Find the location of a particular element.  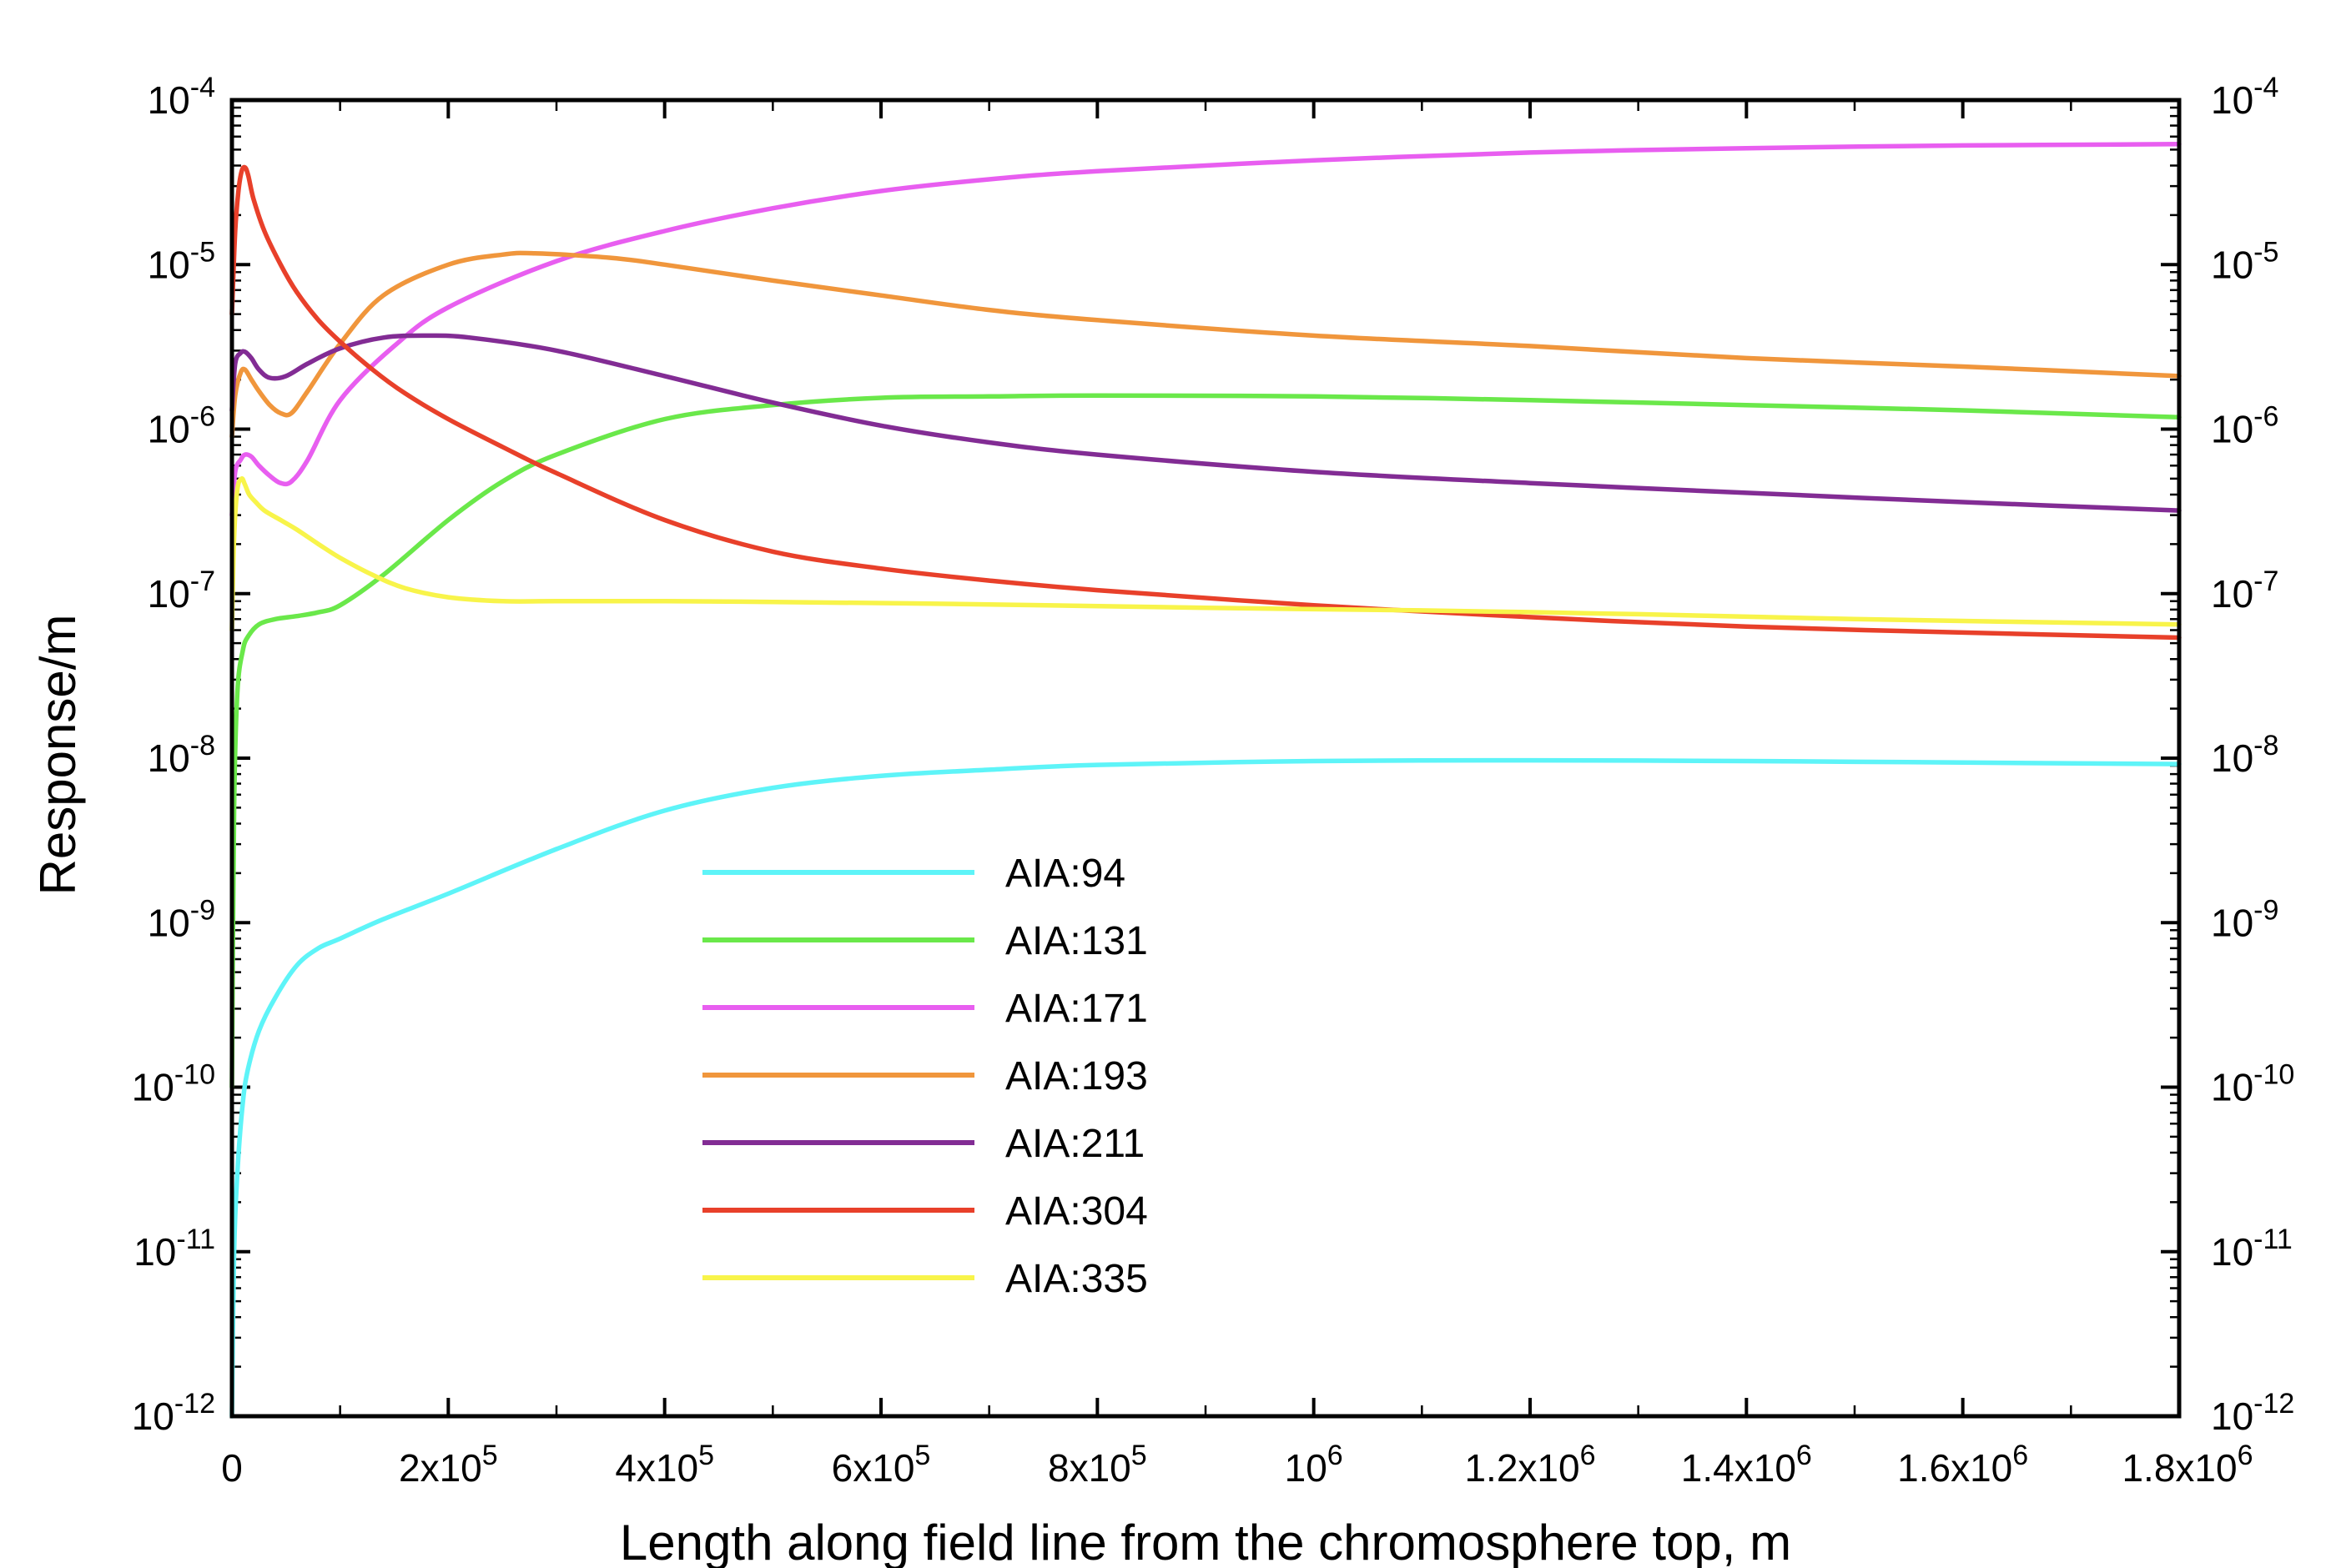

y-tick-label-right: 10⁻¹⁰ is located at coordinates (2252, 1084).